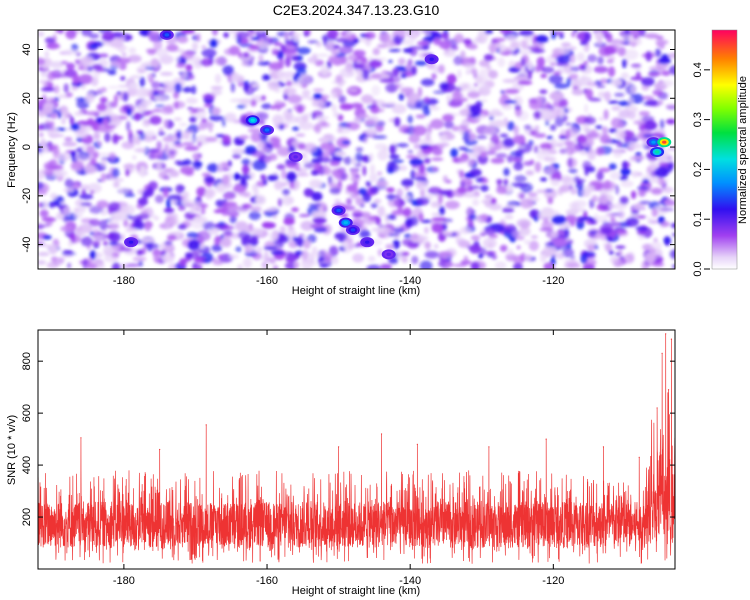 The image size is (750, 600). Describe the element at coordinates (724, 149) in the screenshot. I see `colorbar-ramp` at that location.